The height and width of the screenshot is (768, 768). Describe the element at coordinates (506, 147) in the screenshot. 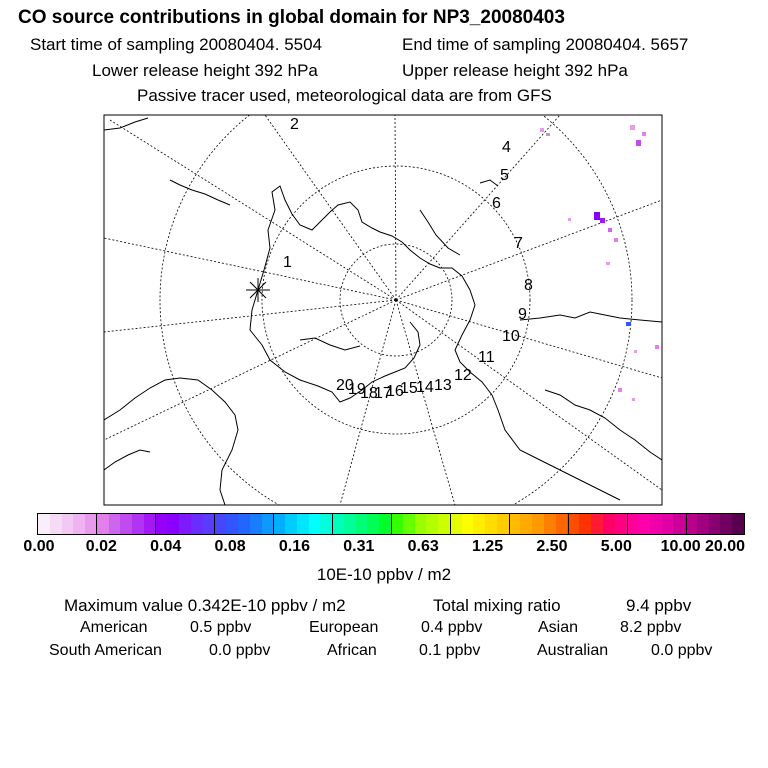

I see `track-label: 4` at that location.